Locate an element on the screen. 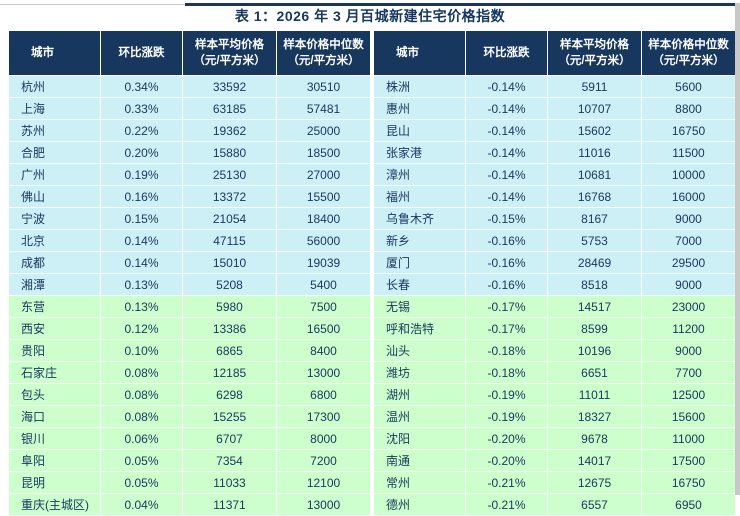 This screenshot has width=740, height=516. median-price-cell: 9000 is located at coordinates (688, 350).